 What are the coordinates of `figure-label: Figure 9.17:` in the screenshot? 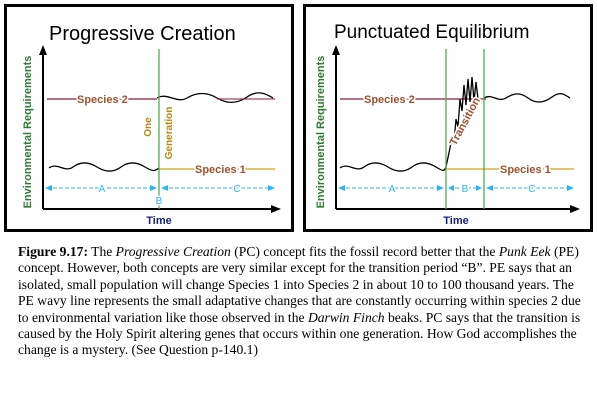 It's located at (53, 251).